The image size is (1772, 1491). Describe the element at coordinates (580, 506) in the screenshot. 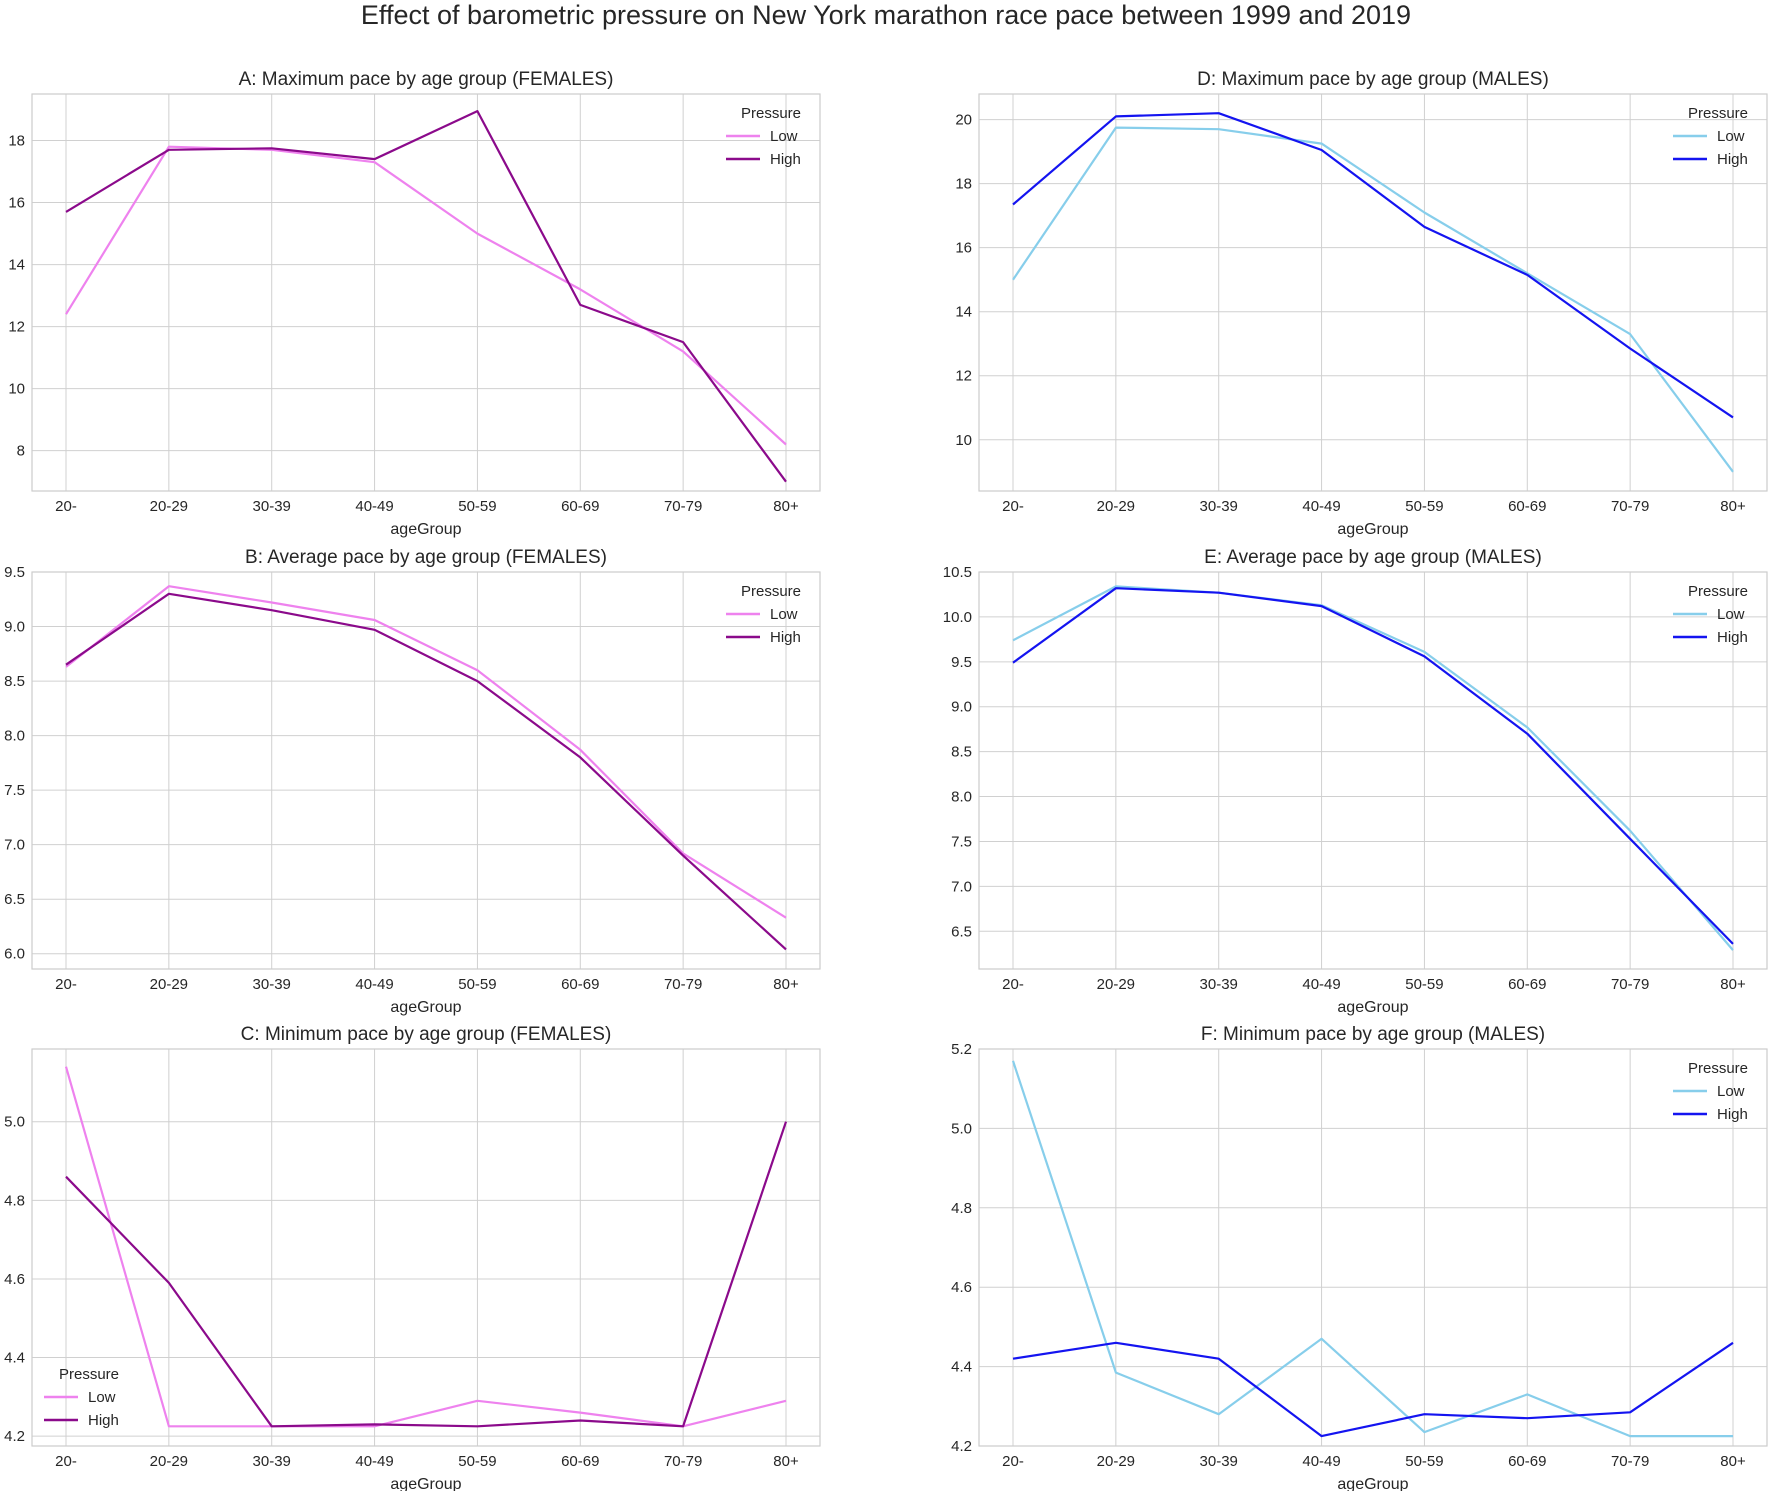

I see `panel-a-xtick-label: 60-69` at that location.